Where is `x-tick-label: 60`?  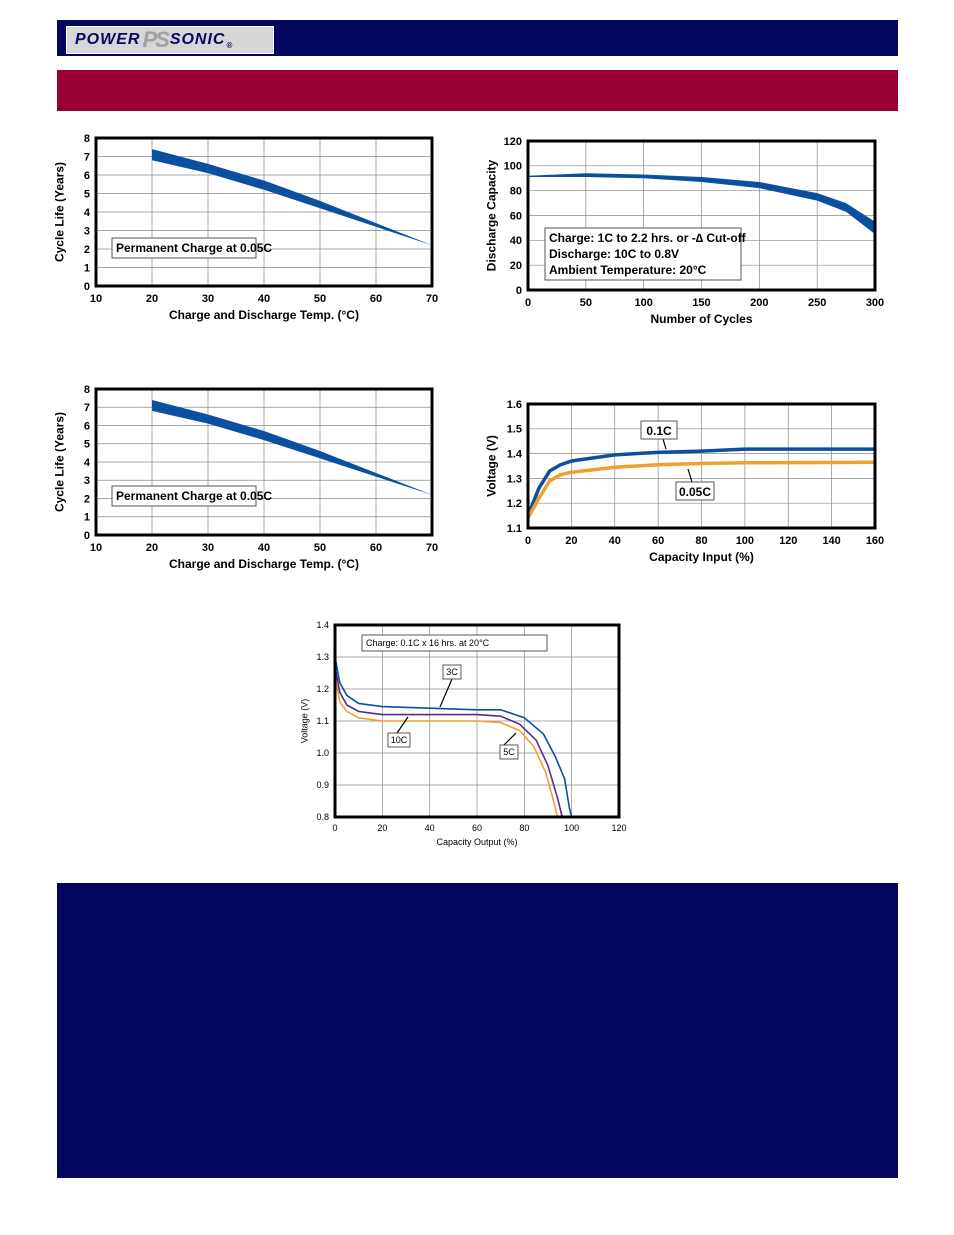
x-tick-label: 60 is located at coordinates (658, 541).